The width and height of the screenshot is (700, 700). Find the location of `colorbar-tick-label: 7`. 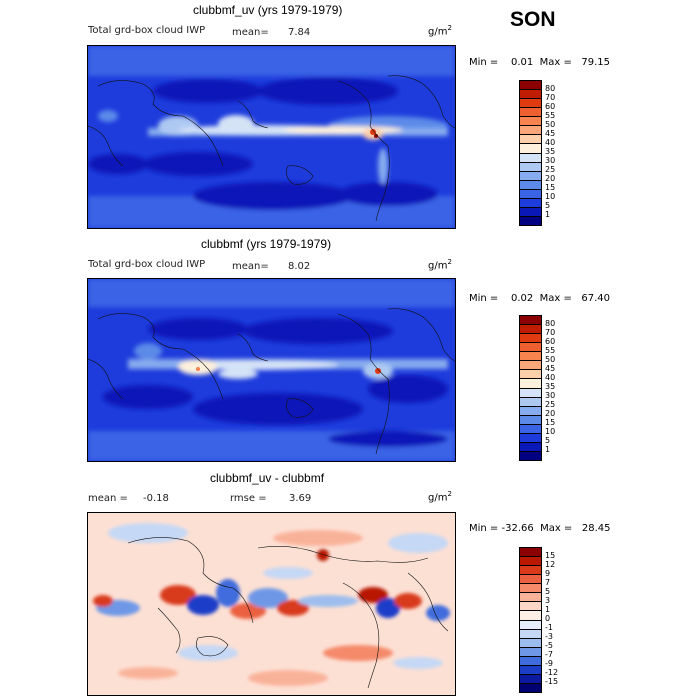

colorbar-tick-label: 7 is located at coordinates (548, 582).